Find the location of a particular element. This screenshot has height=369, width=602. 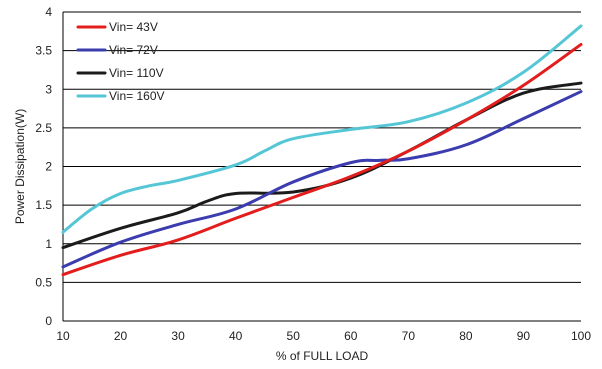

x-tick-label: 70 is located at coordinates (409, 336).